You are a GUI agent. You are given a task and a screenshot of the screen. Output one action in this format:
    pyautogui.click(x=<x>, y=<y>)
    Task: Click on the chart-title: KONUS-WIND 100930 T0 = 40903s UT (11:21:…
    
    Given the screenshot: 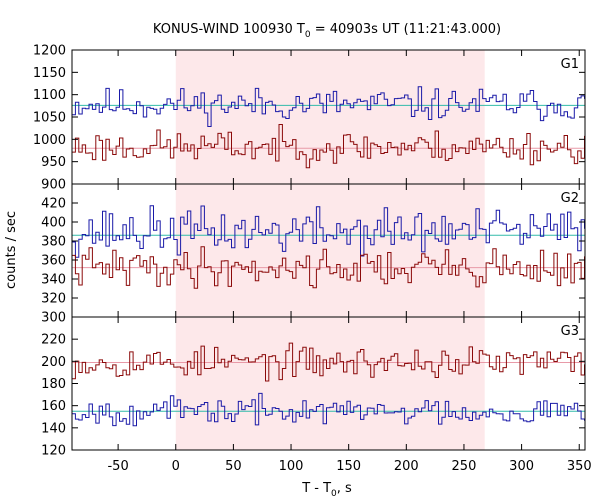 What is the action you would take?
    pyautogui.click(x=327, y=31)
    